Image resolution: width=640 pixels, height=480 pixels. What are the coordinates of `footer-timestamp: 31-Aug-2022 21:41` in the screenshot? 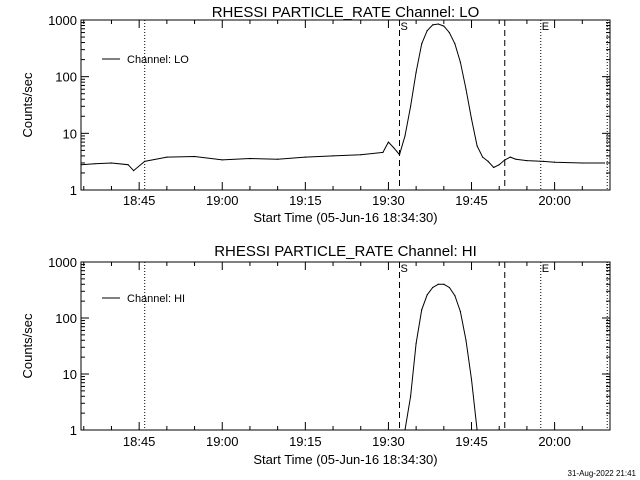 It's located at (602, 473).